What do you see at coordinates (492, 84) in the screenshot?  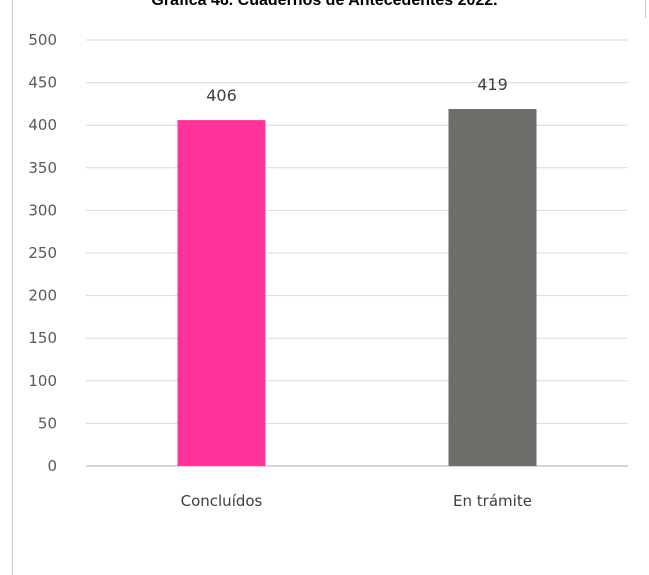 I see `data-label: 419` at bounding box center [492, 84].